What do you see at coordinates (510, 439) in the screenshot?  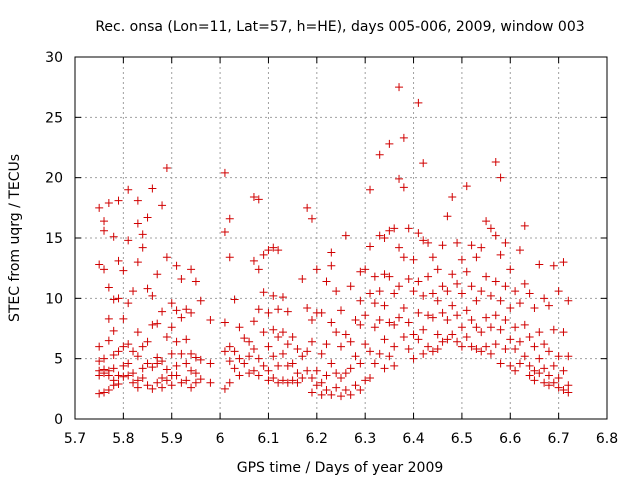 I see `x-tick-label: 6.6` at bounding box center [510, 439].